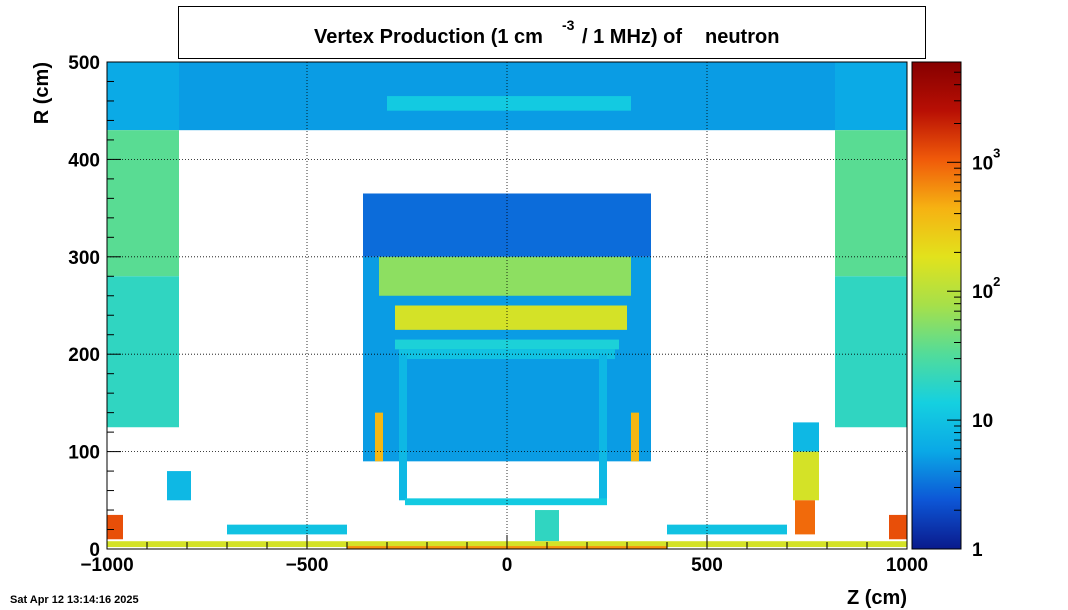  I want to click on title-box, so click(552, 32).